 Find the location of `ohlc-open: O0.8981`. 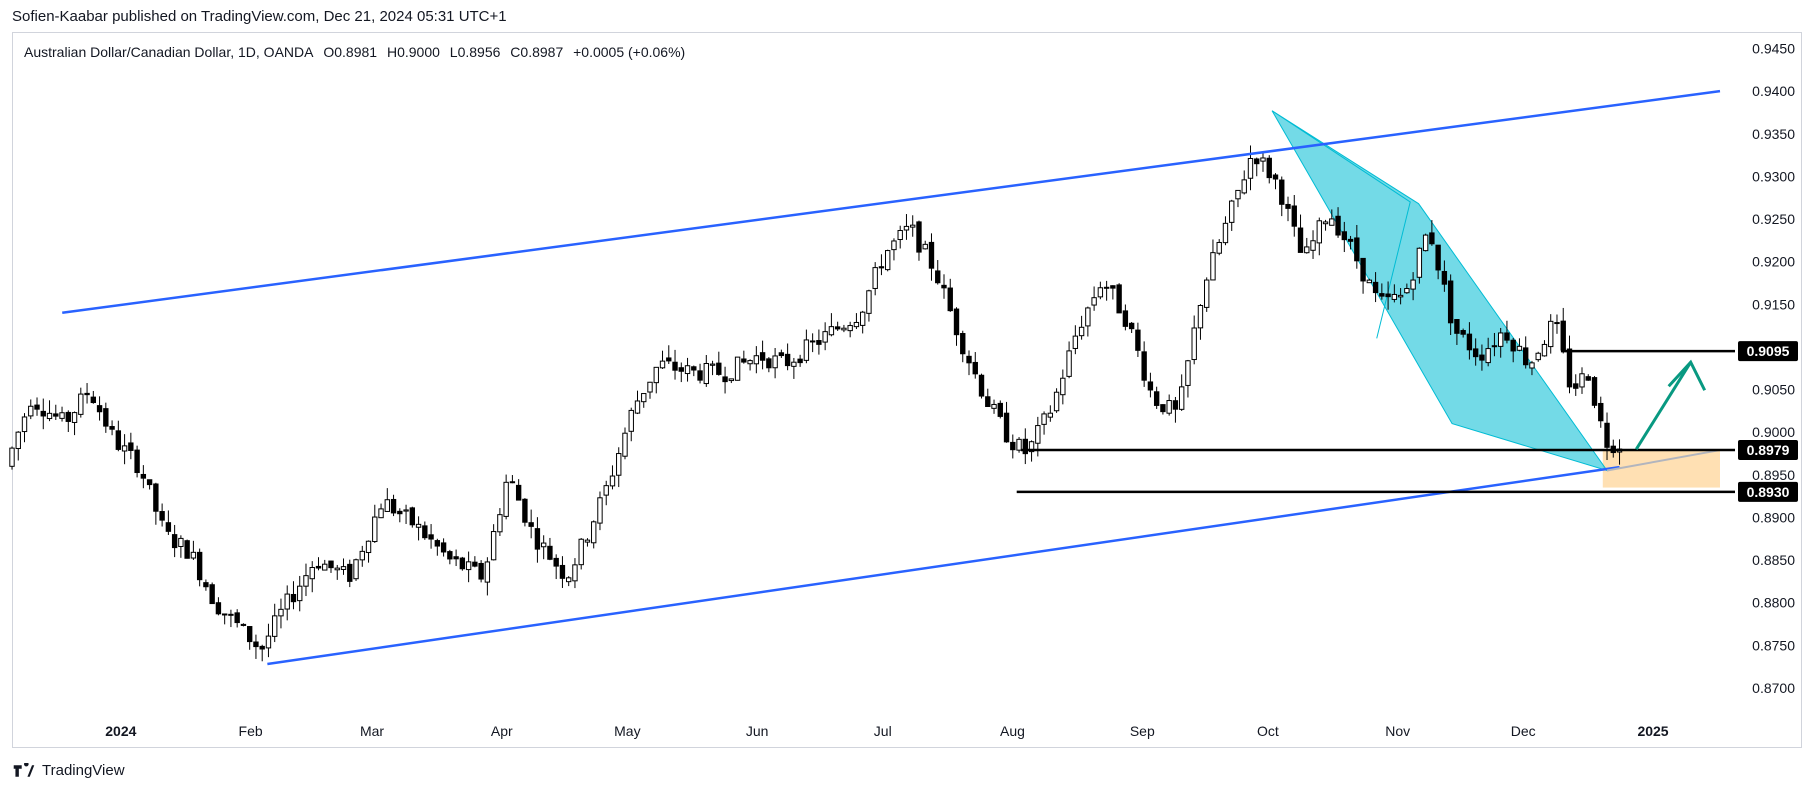

ohlc-open: O0.8981 is located at coordinates (350, 52).